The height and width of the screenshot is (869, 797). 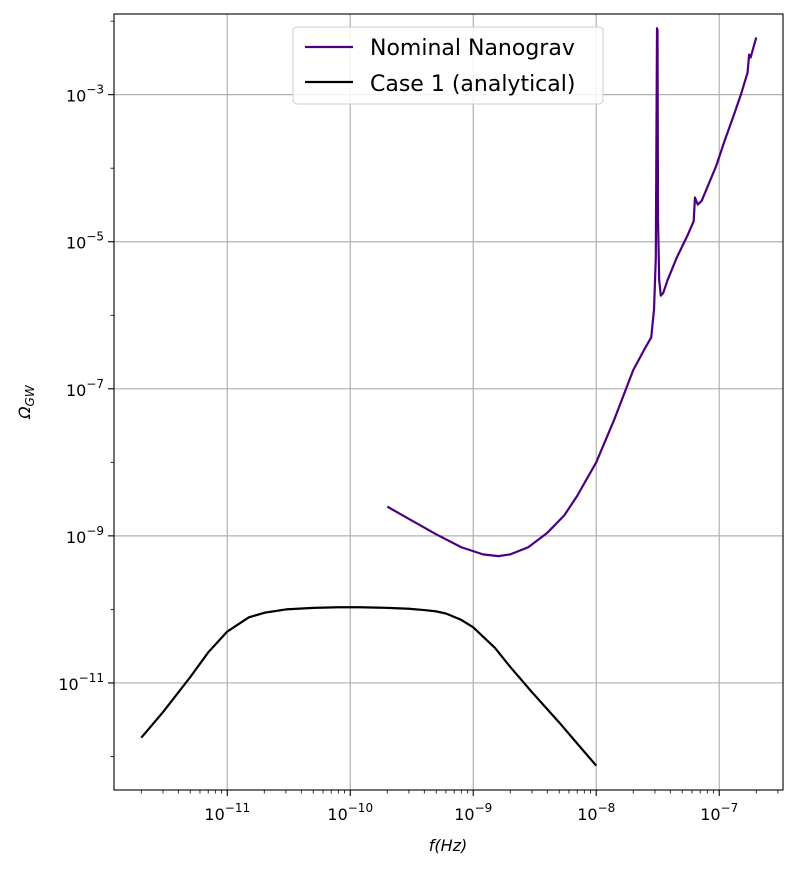 What do you see at coordinates (85, 94) in the screenshot?
I see `y-tick-label: 10⁻³` at bounding box center [85, 94].